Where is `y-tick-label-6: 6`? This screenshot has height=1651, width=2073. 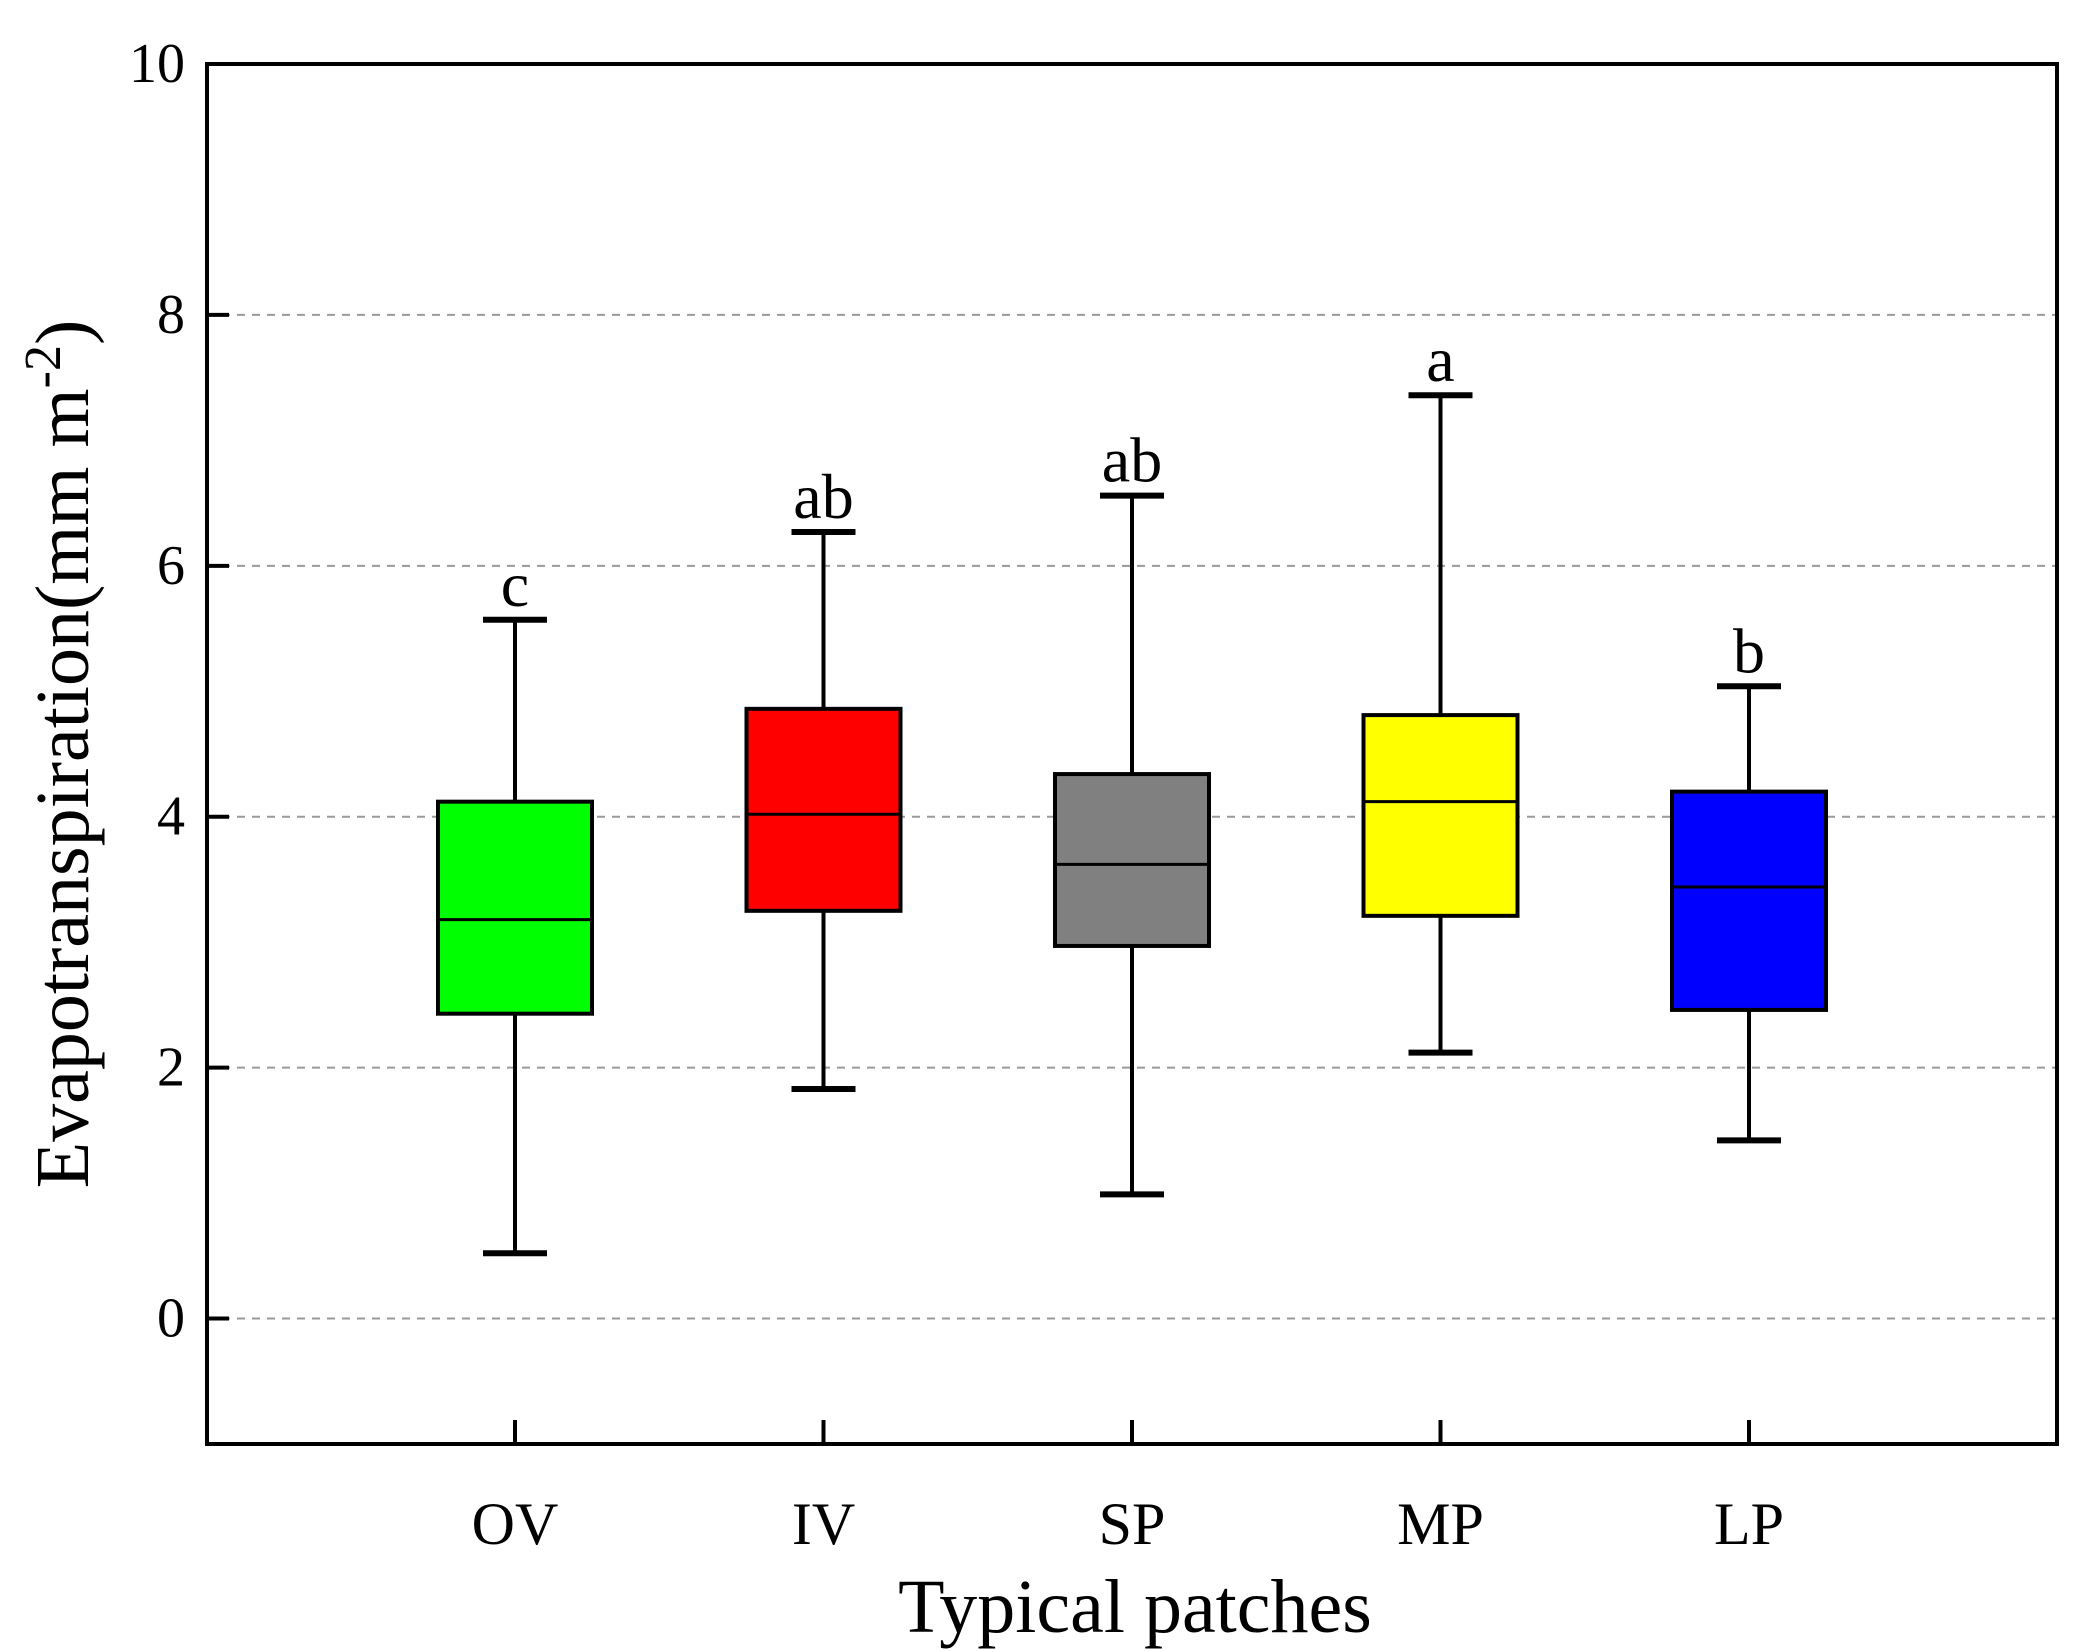 y-tick-label-6: 6 is located at coordinates (171, 566).